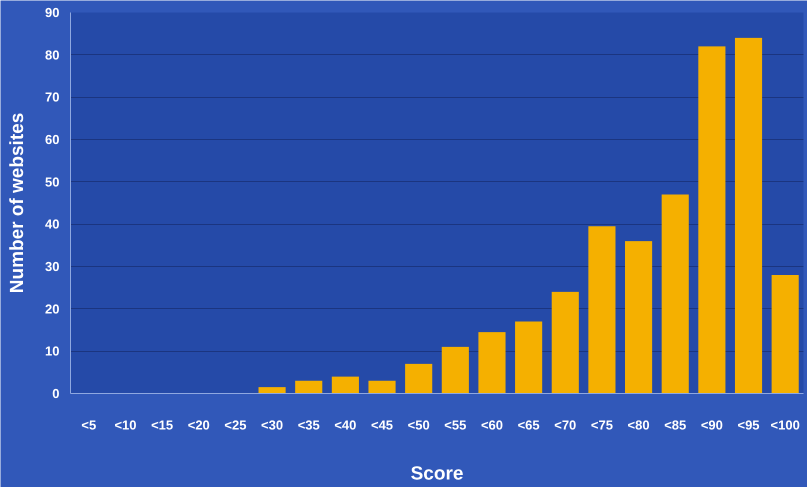 This screenshot has width=807, height=487. I want to click on y-tick-label: 70, so click(52, 97).